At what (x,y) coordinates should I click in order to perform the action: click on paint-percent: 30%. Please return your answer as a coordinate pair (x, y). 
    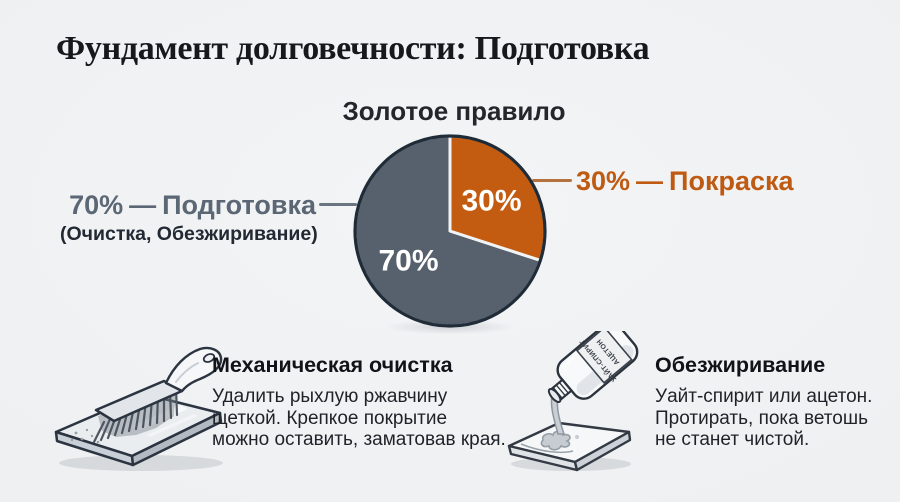
    Looking at the image, I should click on (603, 181).